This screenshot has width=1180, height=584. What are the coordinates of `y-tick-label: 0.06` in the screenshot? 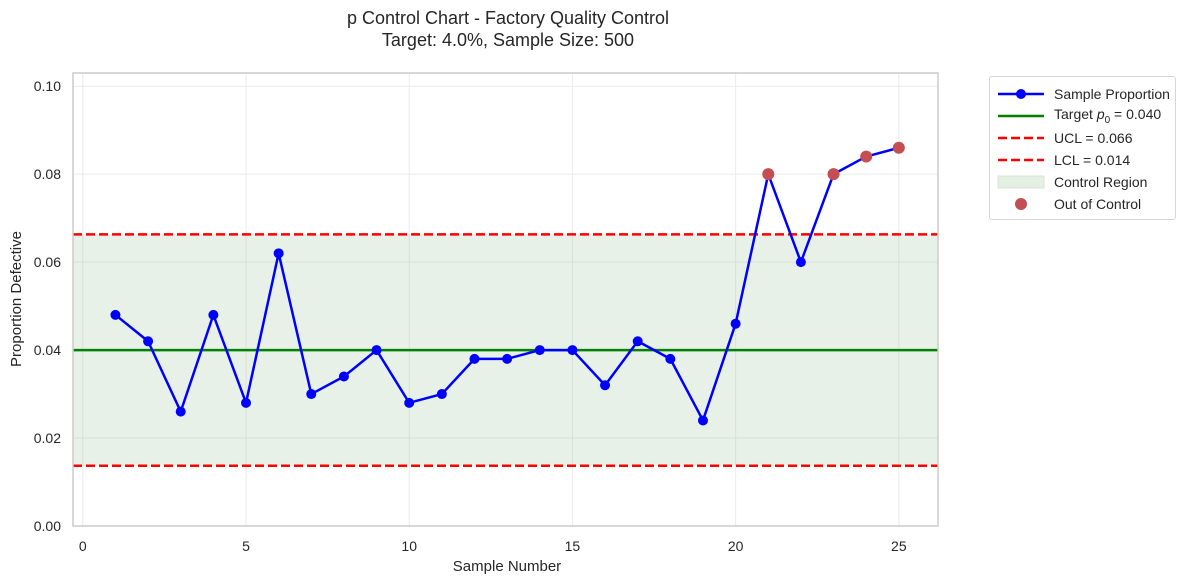 It's located at (47, 262).